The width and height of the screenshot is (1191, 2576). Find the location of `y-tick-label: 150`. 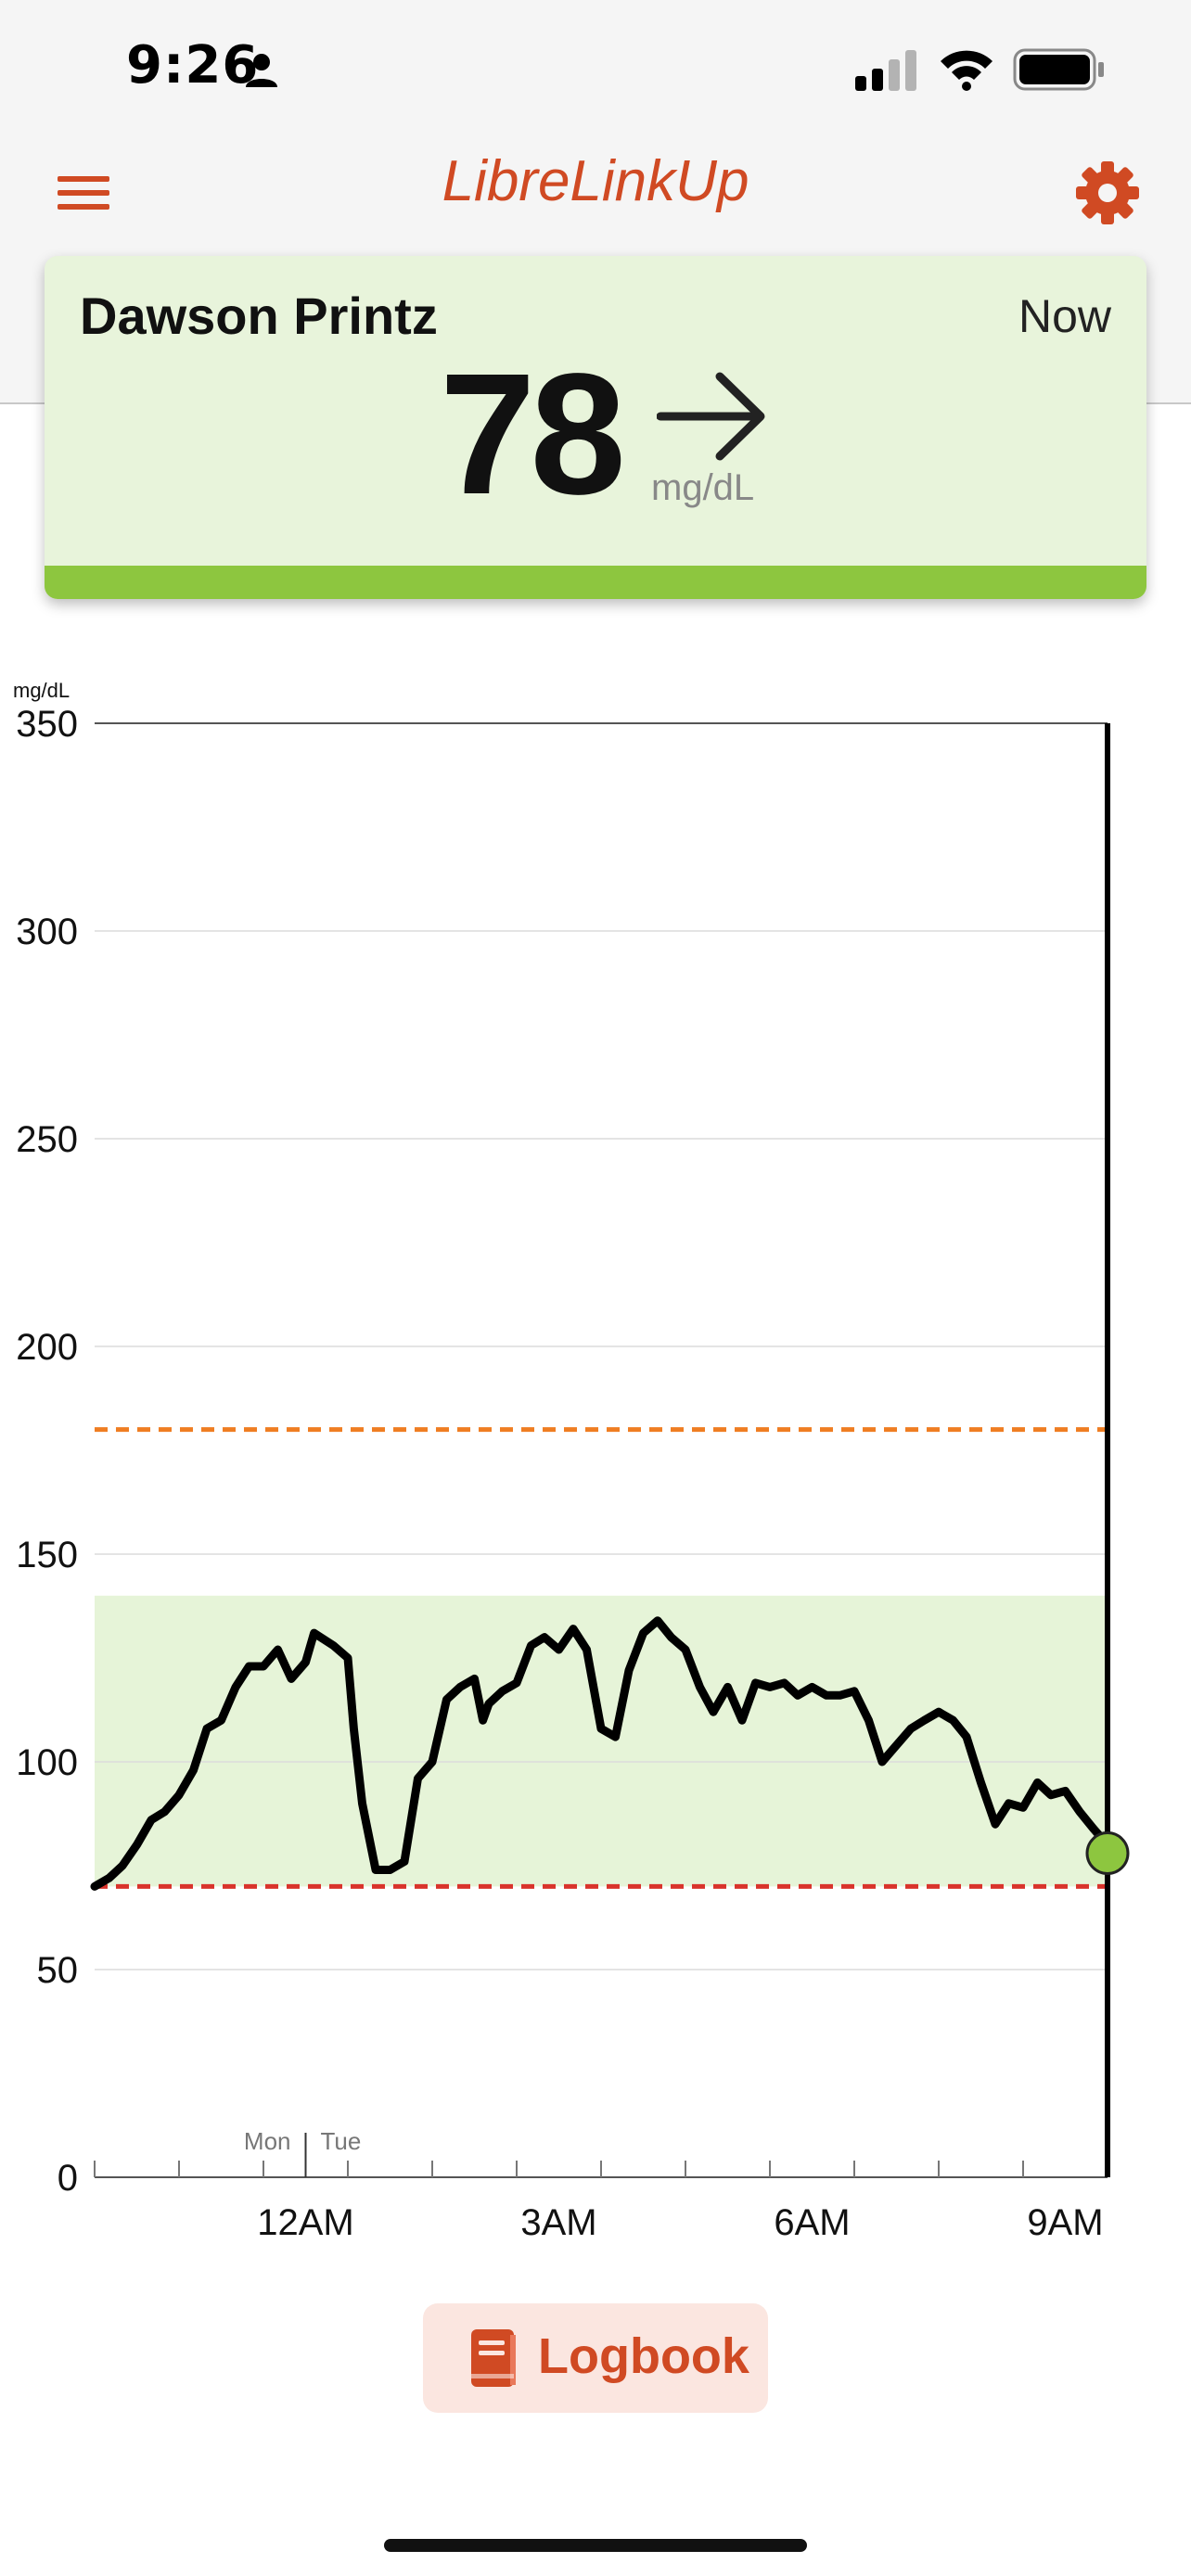

y-tick-label: 150 is located at coordinates (47, 1555).